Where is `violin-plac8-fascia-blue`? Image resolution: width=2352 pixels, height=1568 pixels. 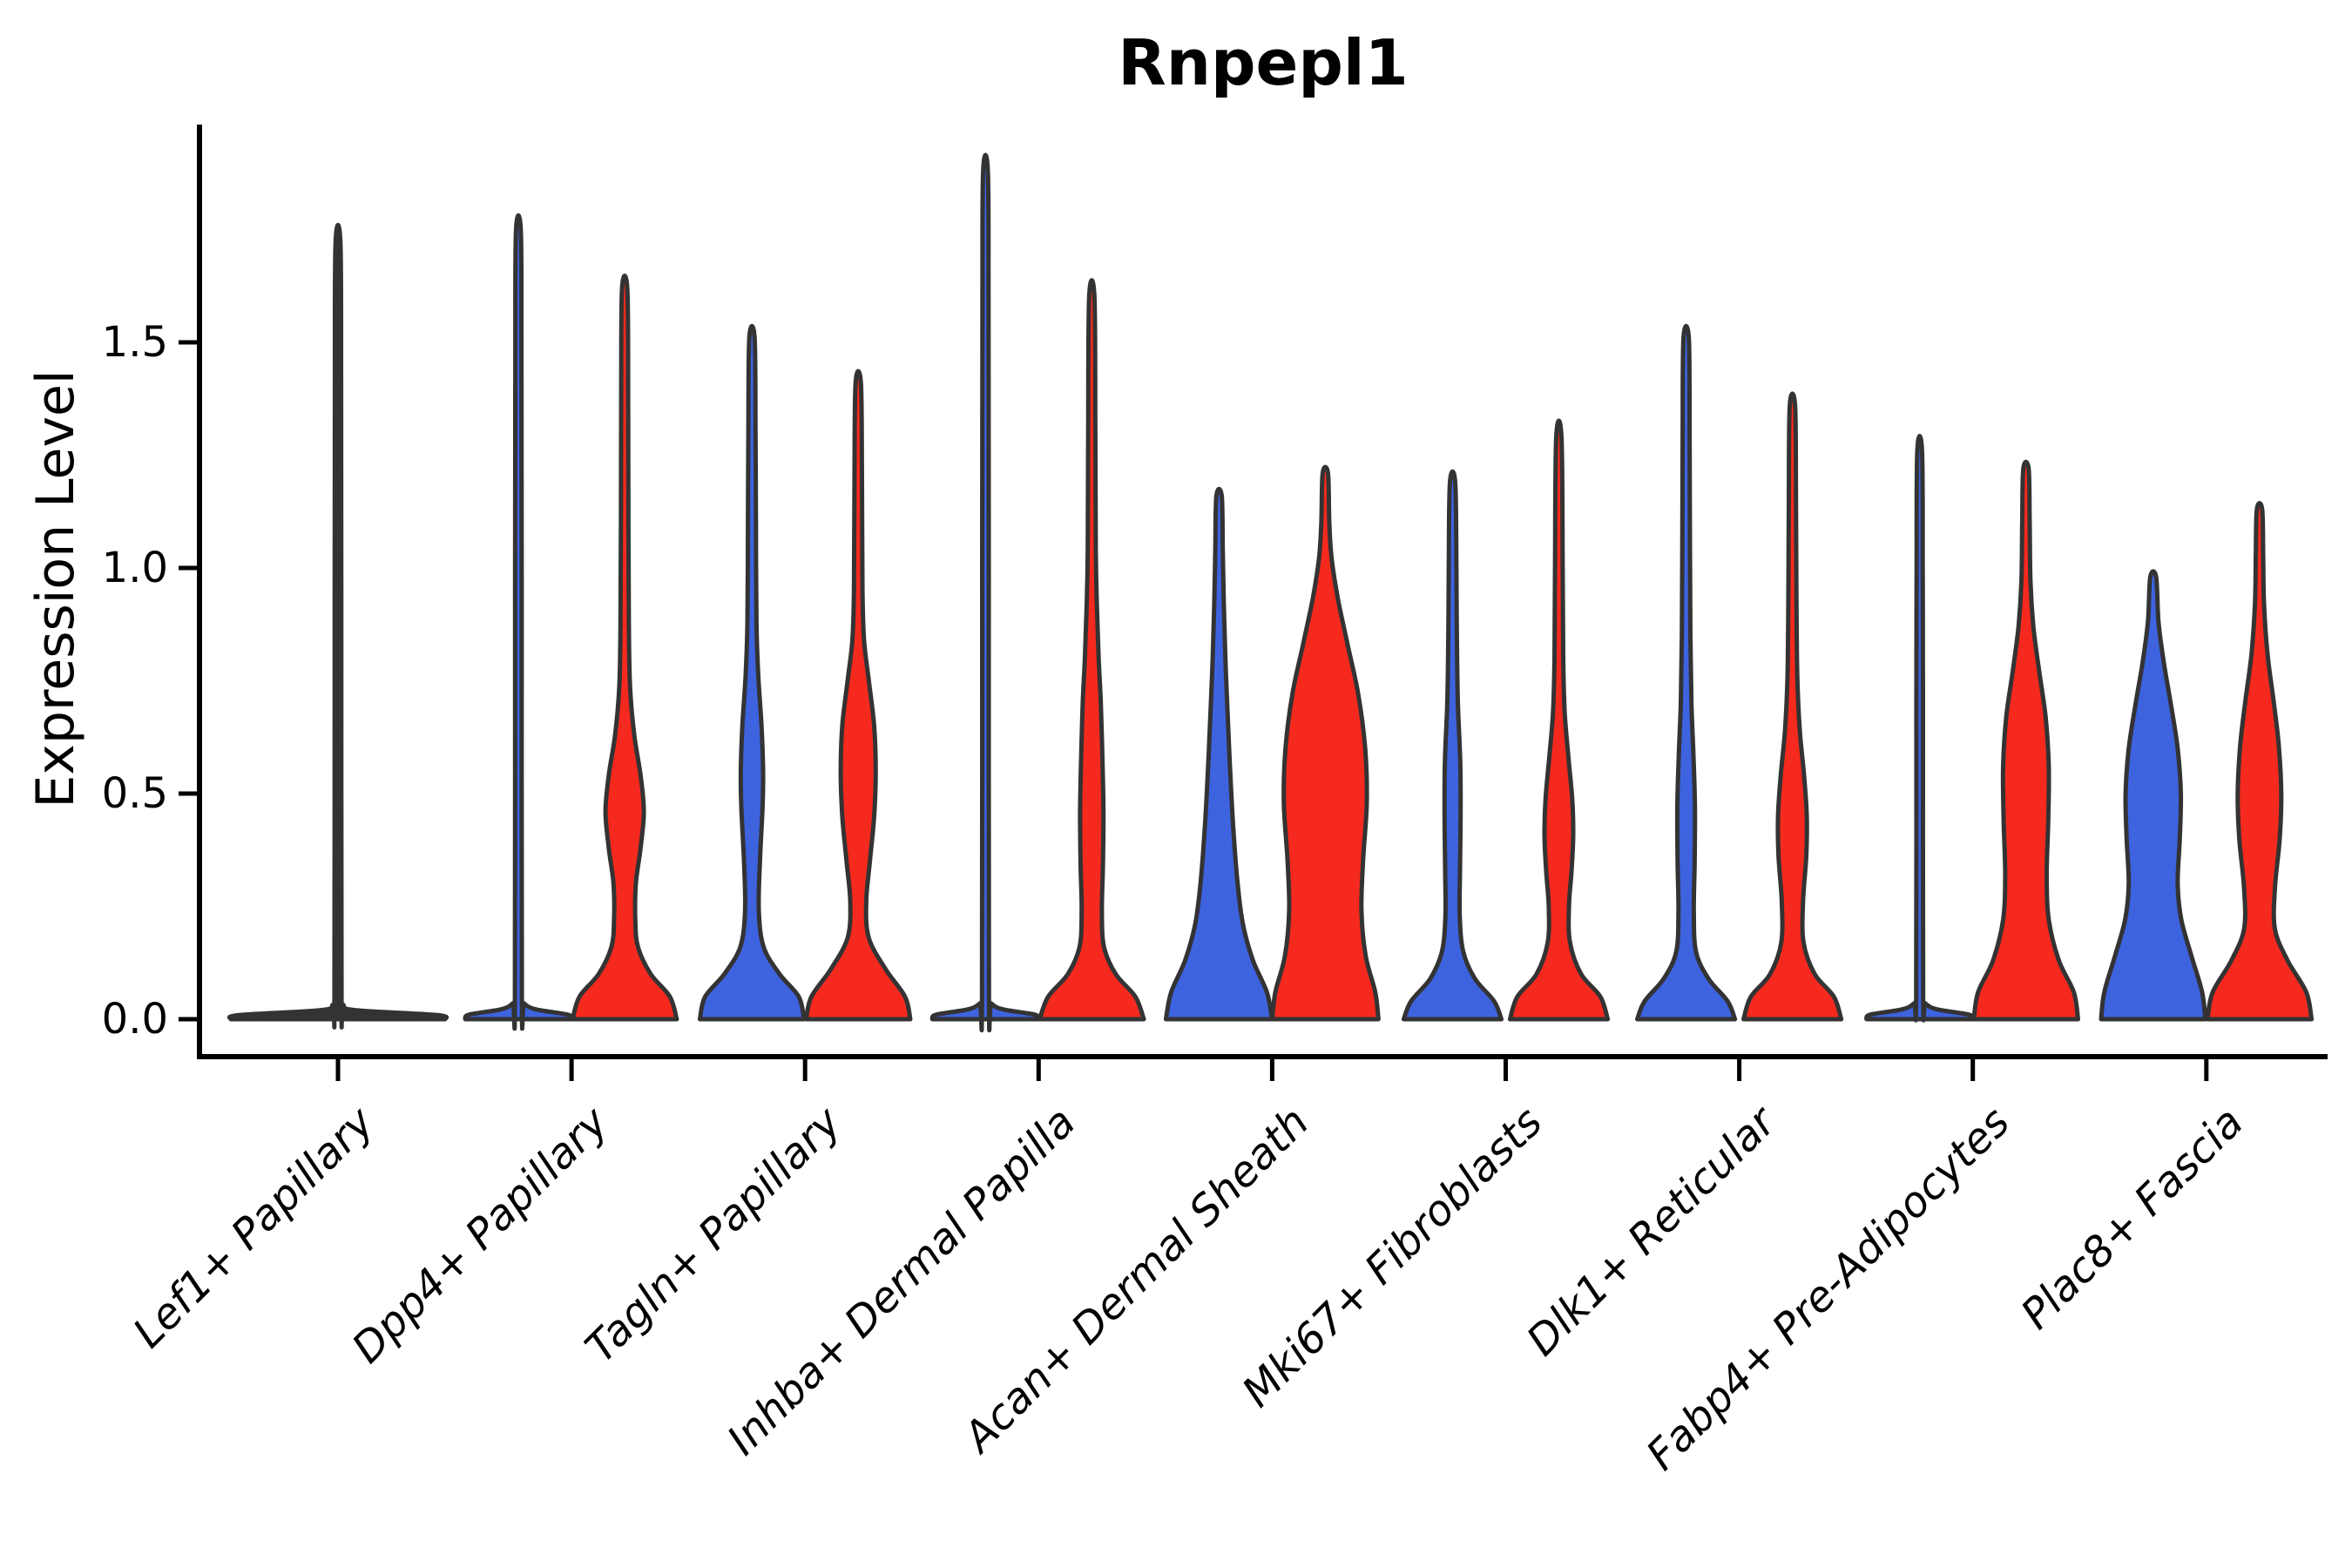 violin-plac8-fascia-blue is located at coordinates (2153, 795).